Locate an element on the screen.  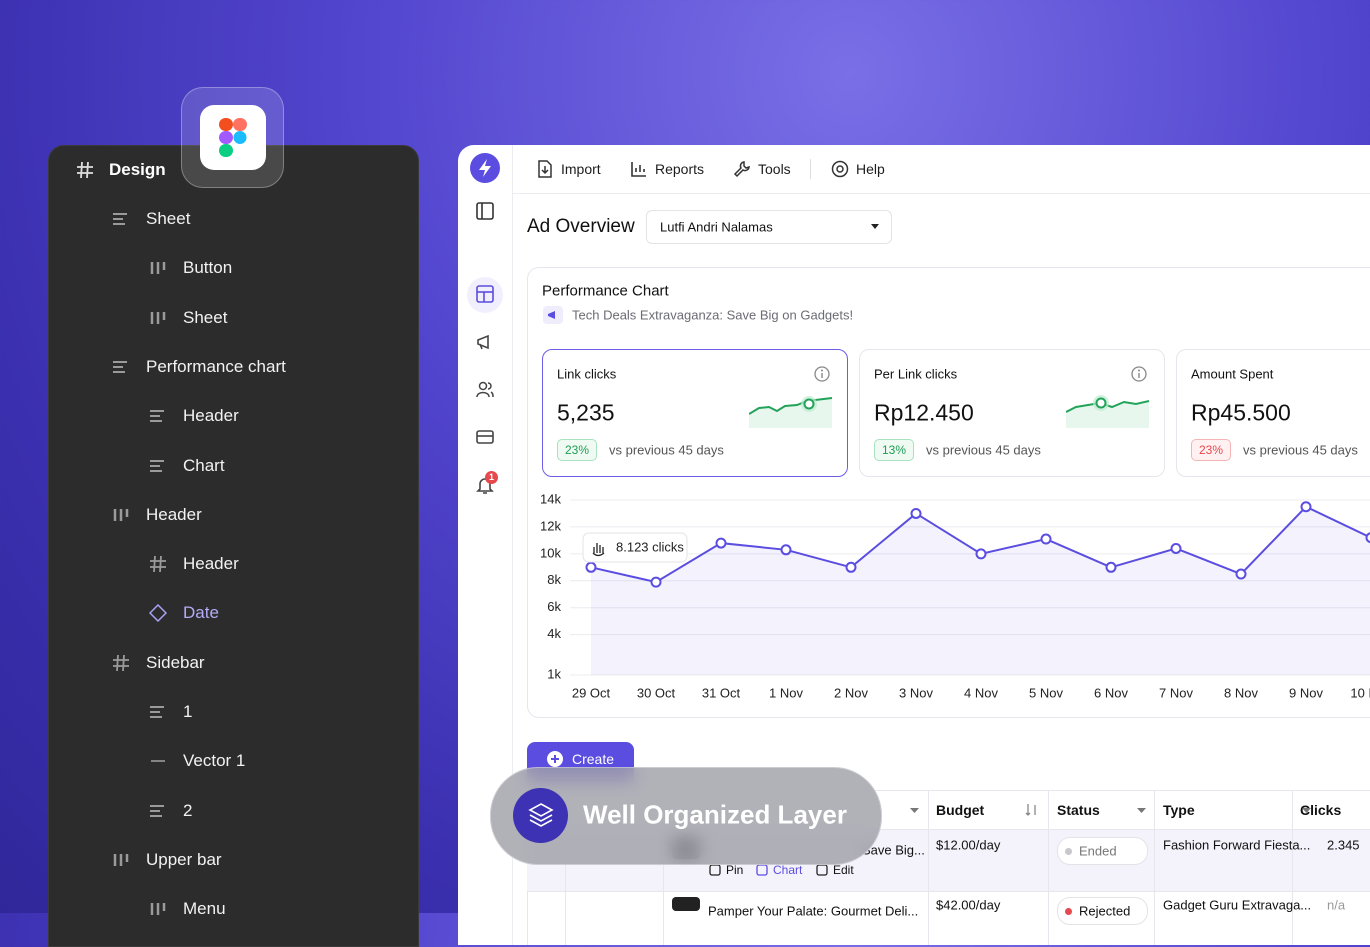
y-tick-label: 12k is located at coordinates (550, 525).